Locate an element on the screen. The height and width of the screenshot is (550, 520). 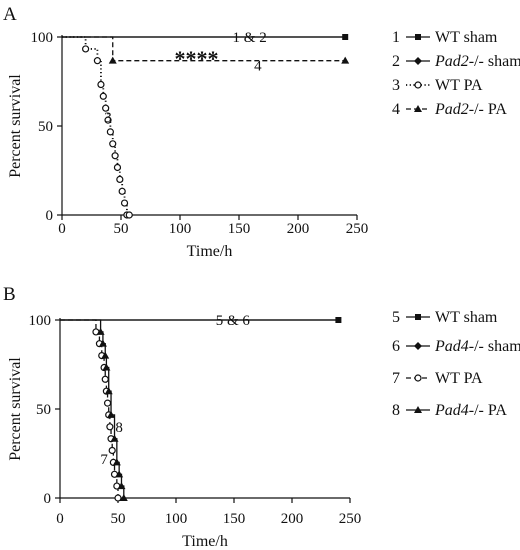
legend-number: 1 is located at coordinates (396, 37).